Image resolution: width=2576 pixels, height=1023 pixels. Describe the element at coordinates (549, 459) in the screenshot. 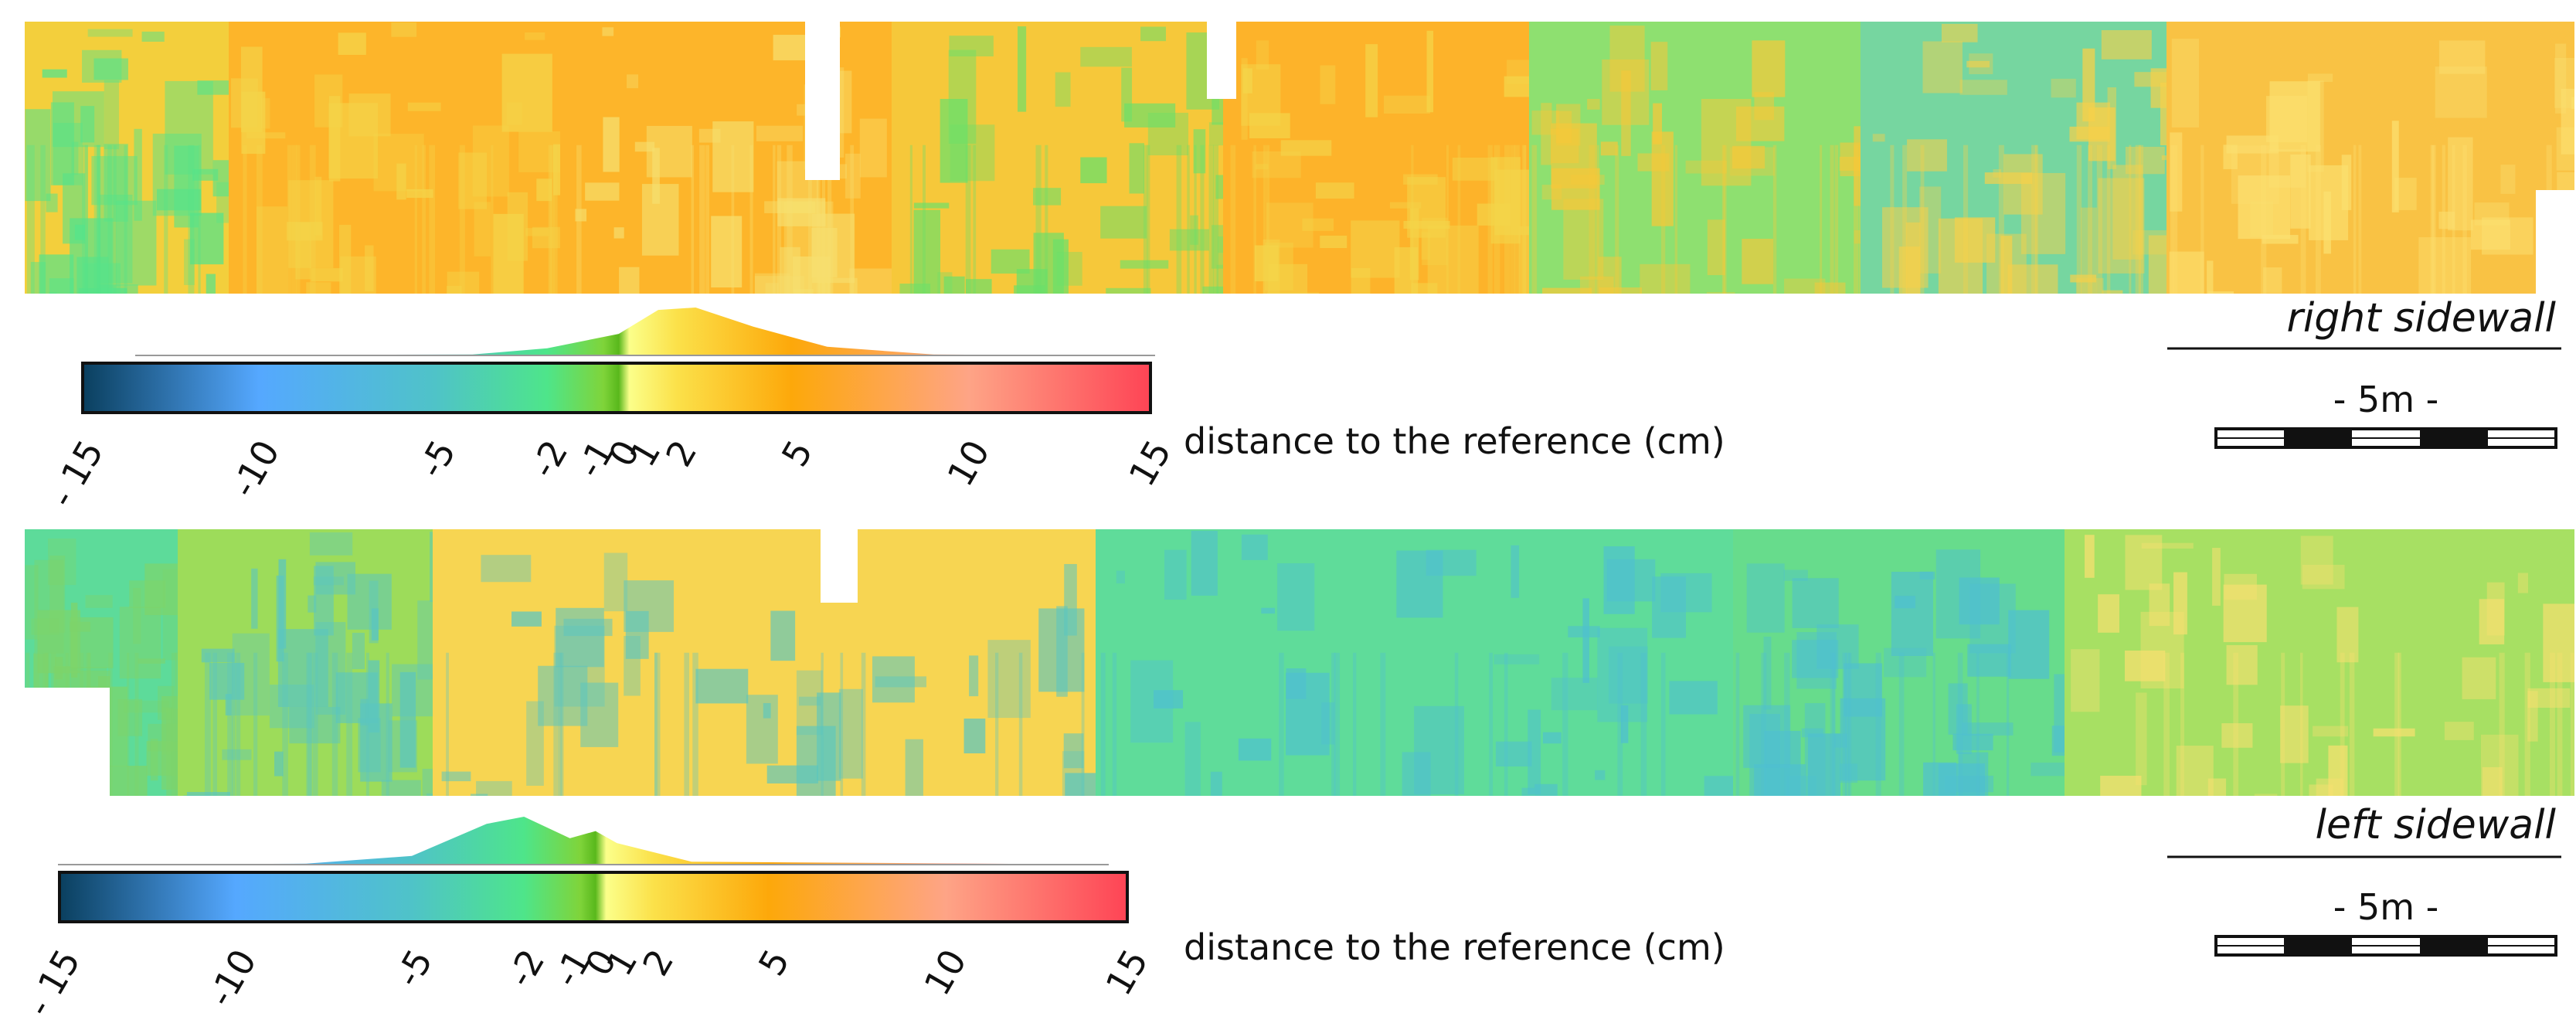

I see `colorbar-tick-label: -2` at that location.